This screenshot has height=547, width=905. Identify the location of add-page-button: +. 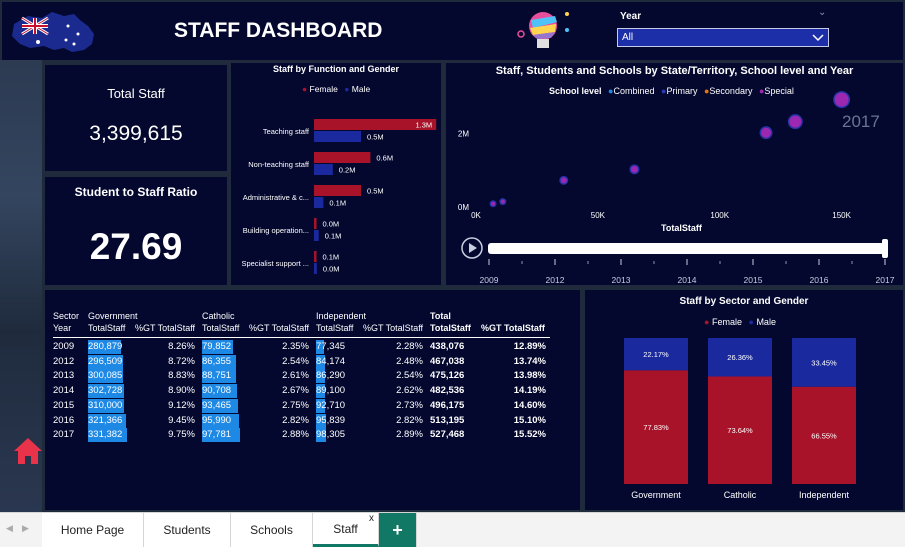
(398, 530).